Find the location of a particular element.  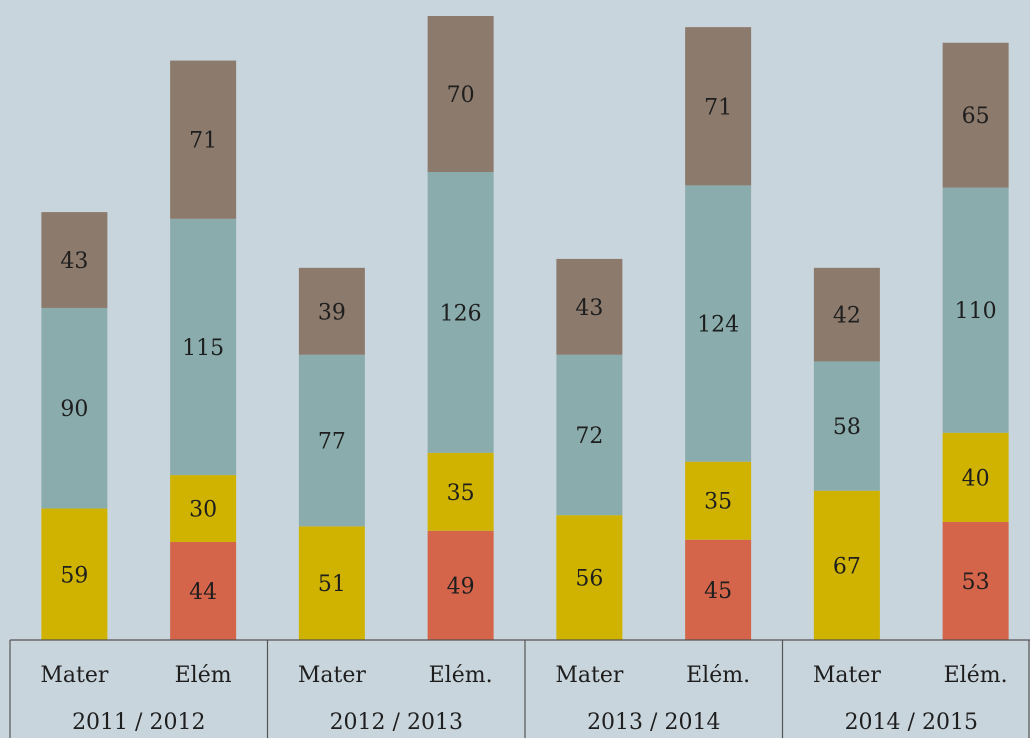

x-tick-label: Elém is located at coordinates (203, 675).